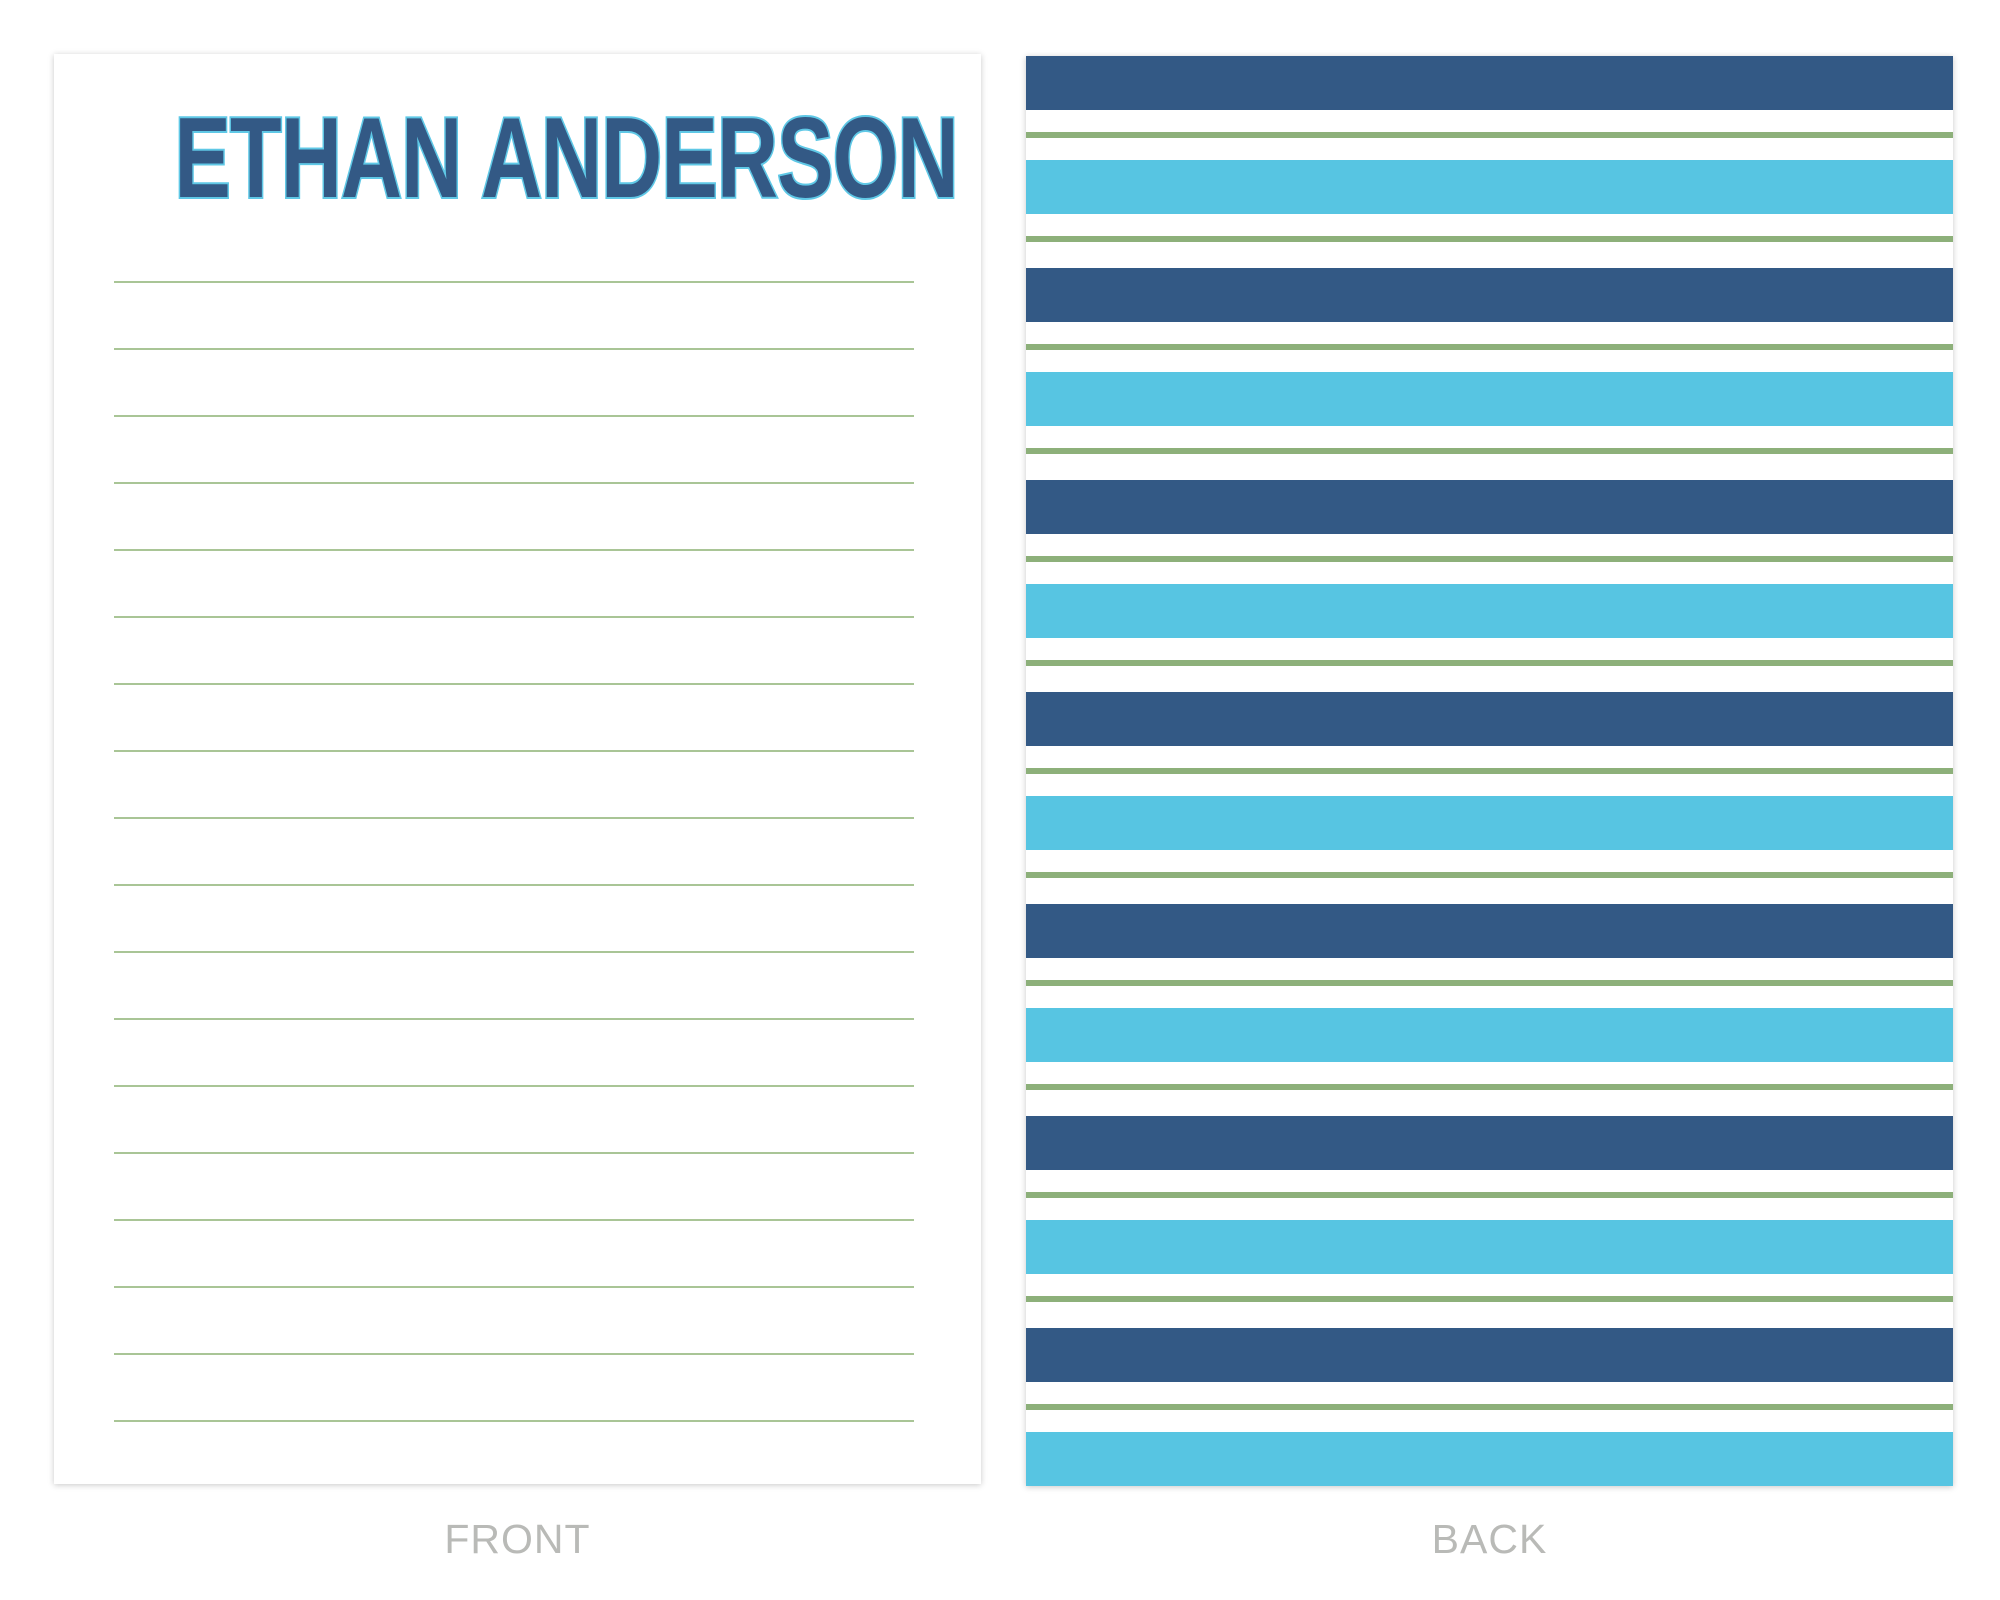  I want to click on front-caption: FRONT, so click(517, 1539).